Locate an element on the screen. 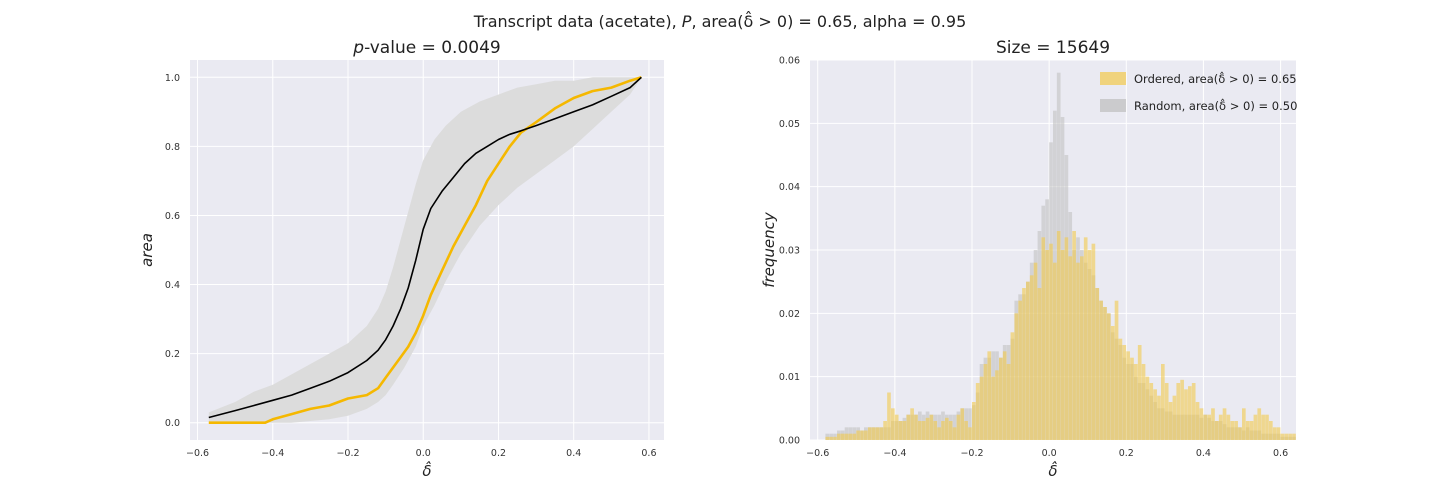  left-panel-title-italic: p is located at coordinates (359, 48).